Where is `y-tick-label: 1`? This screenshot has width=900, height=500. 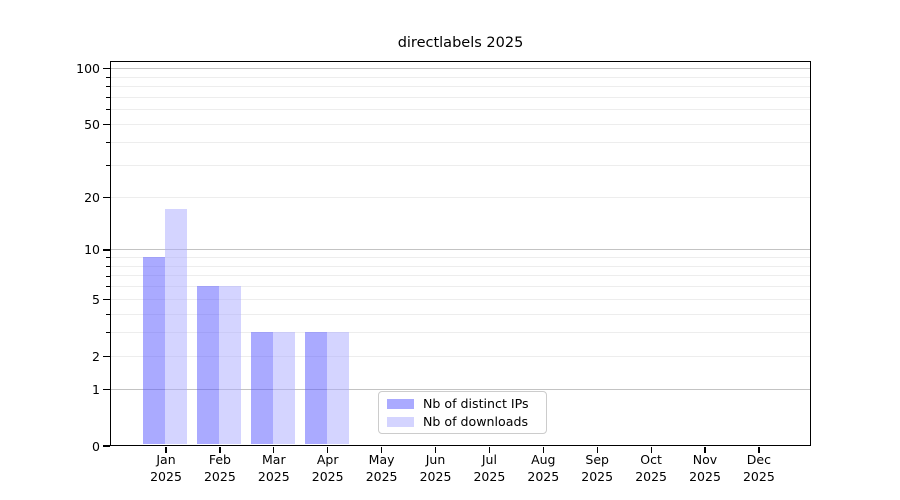
y-tick-label: 1 is located at coordinates (96, 389).